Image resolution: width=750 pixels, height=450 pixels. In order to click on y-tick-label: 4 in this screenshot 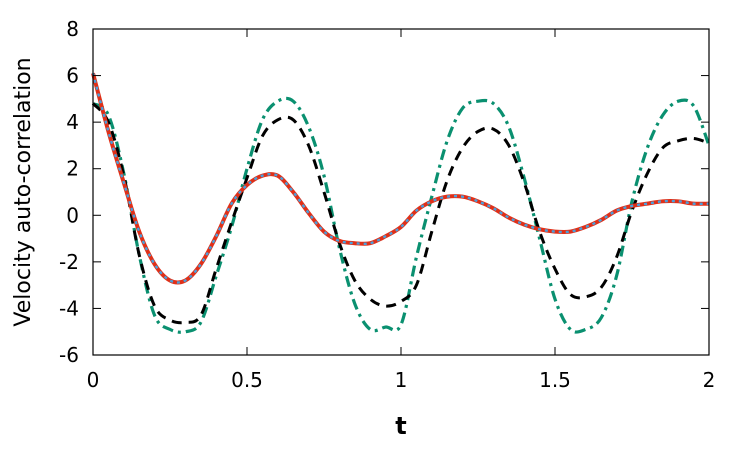, I will do `click(72, 122)`.